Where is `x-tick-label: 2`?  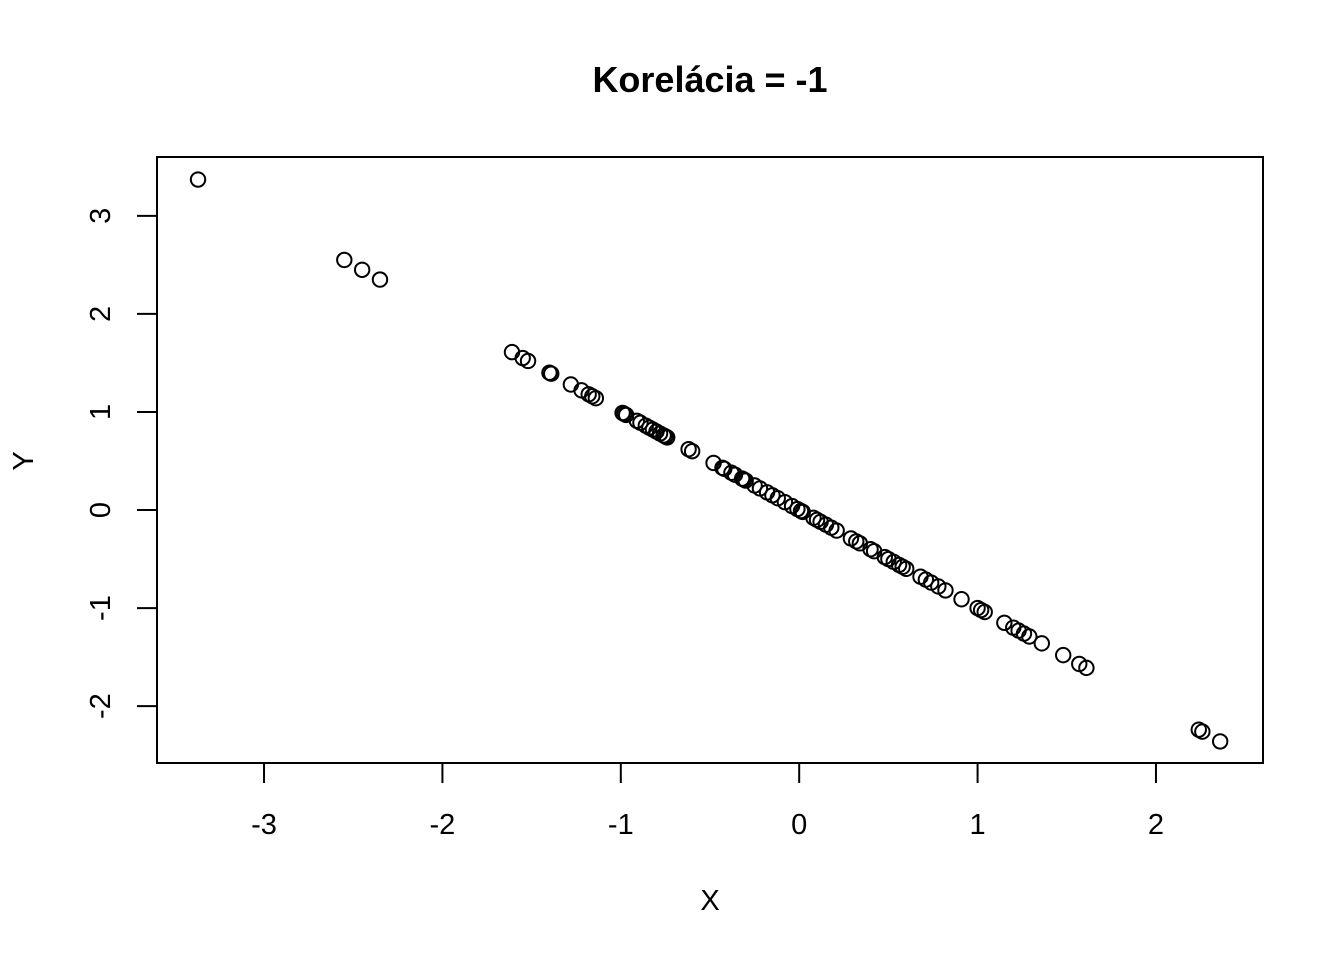 x-tick-label: 2 is located at coordinates (1156, 825).